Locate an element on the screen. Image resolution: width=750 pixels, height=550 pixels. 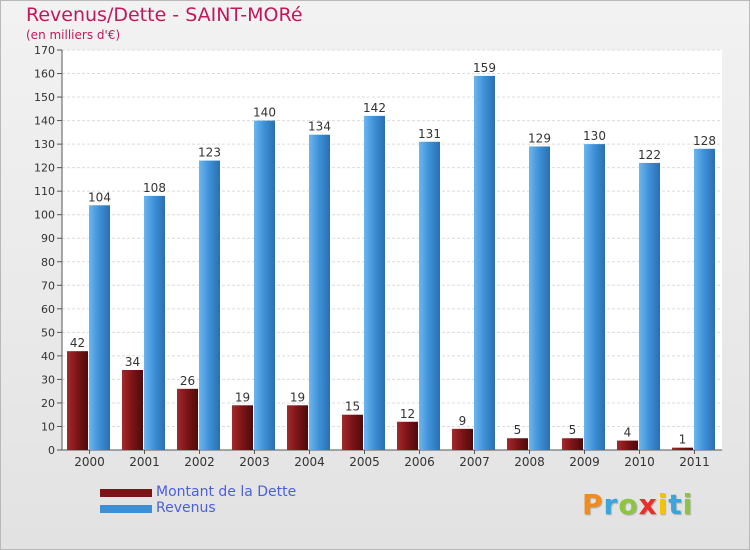
bar-revenus-2004 is located at coordinates (319, 292).